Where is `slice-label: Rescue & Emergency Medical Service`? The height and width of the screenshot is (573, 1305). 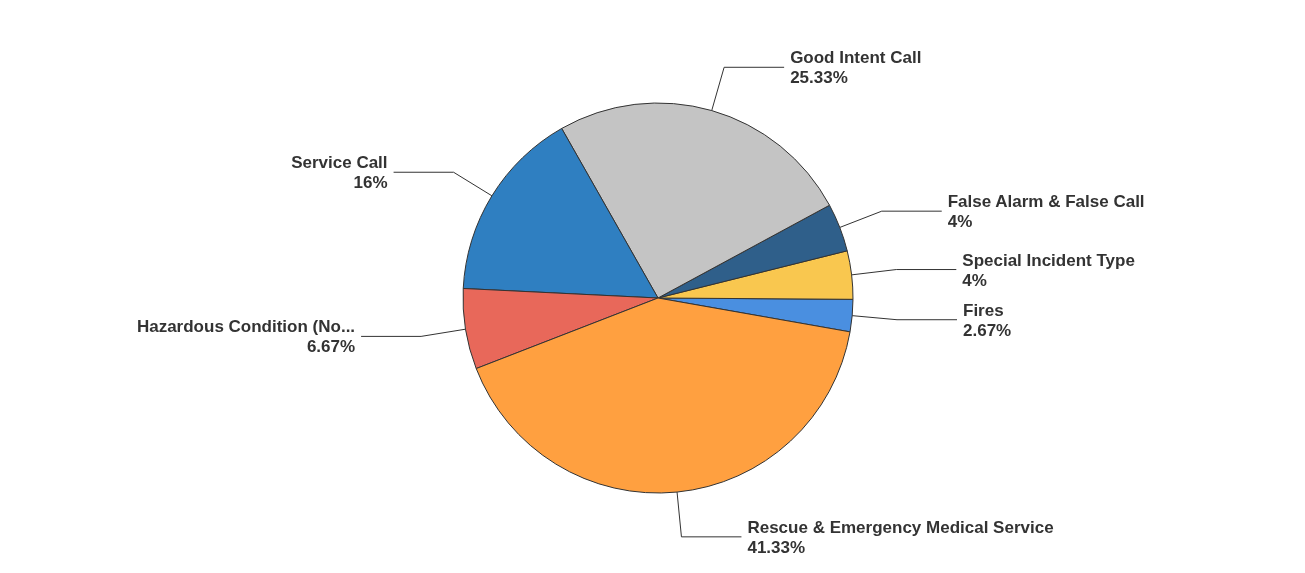
slice-label: Rescue & Emergency Medical Service is located at coordinates (900, 527).